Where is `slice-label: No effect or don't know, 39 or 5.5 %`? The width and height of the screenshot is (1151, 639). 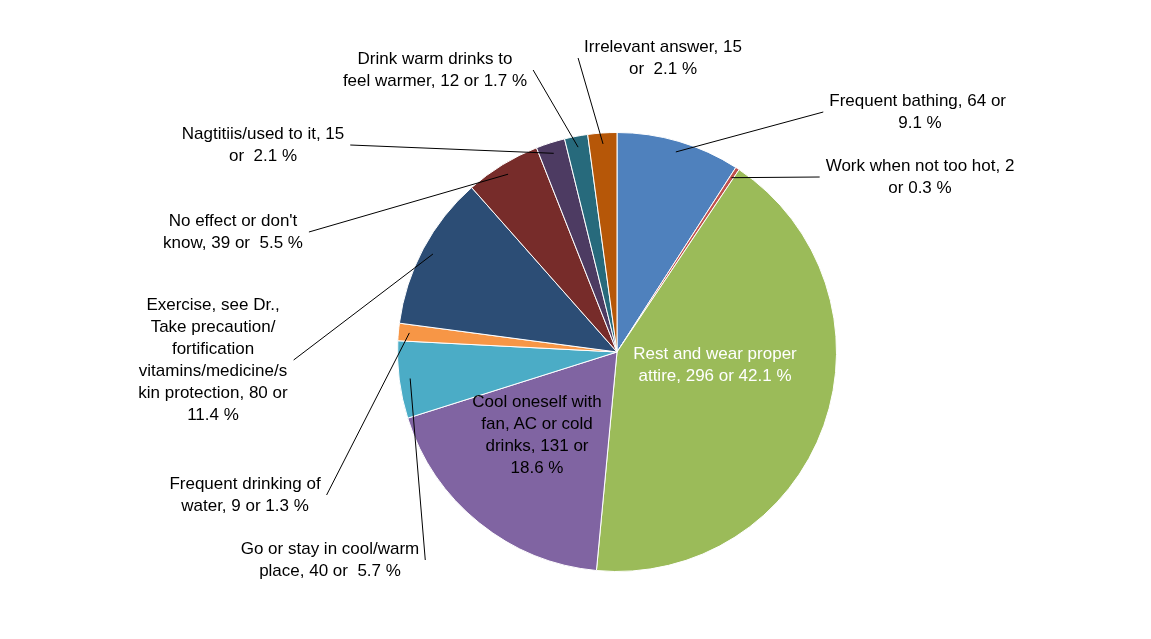
slice-label: No effect or don't know, 39 or 5.5 % is located at coordinates (233, 231).